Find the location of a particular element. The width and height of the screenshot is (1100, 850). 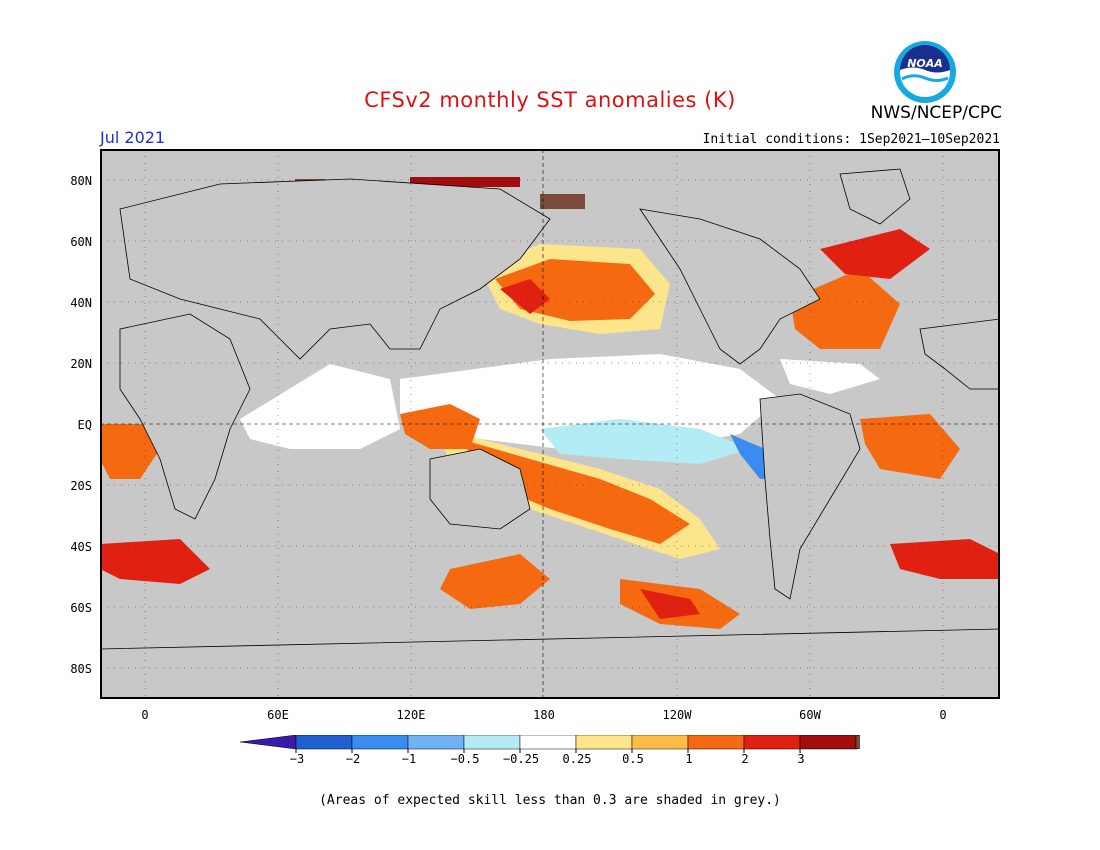

colorbar-label: 0.5 is located at coordinates (633, 759).